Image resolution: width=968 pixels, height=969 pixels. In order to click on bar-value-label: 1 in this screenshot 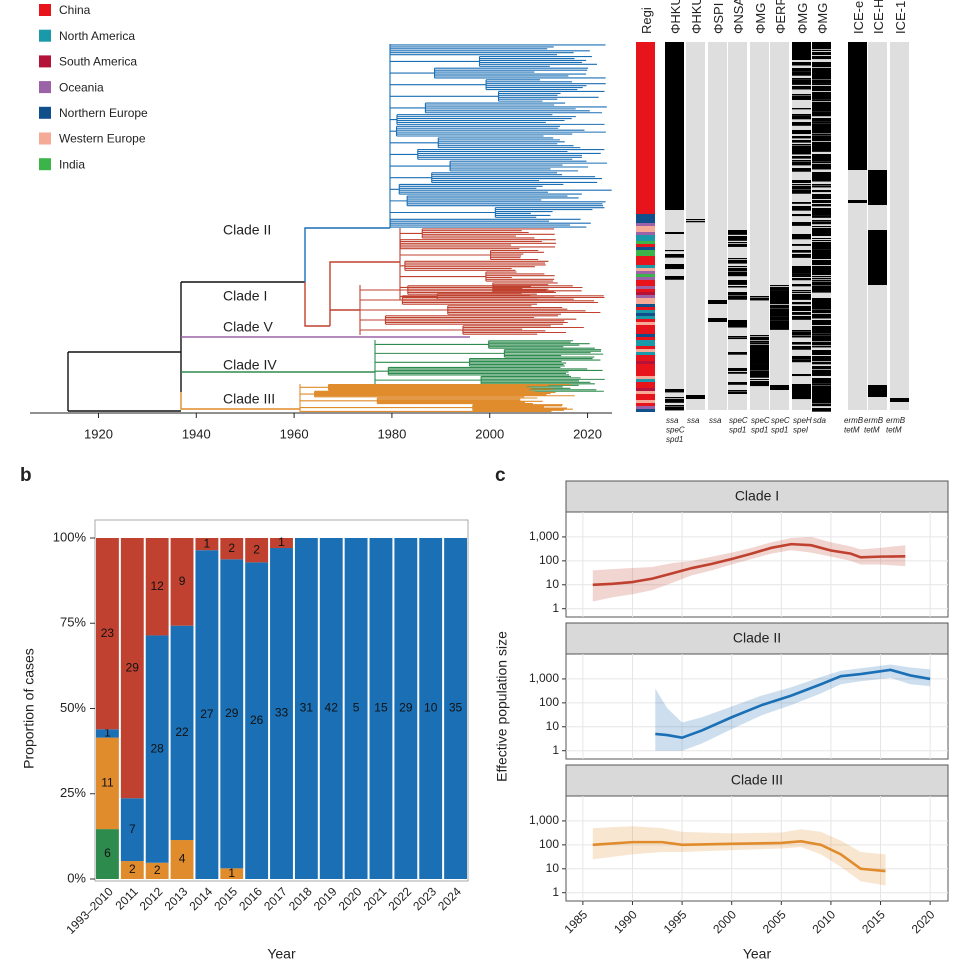, I will do `click(231, 873)`.